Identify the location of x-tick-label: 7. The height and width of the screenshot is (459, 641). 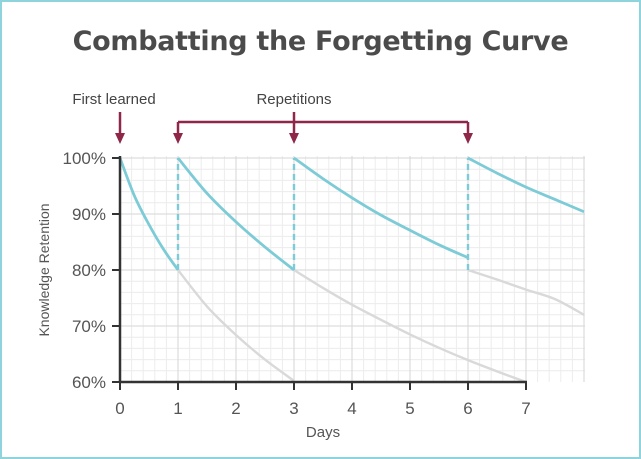
(525, 408).